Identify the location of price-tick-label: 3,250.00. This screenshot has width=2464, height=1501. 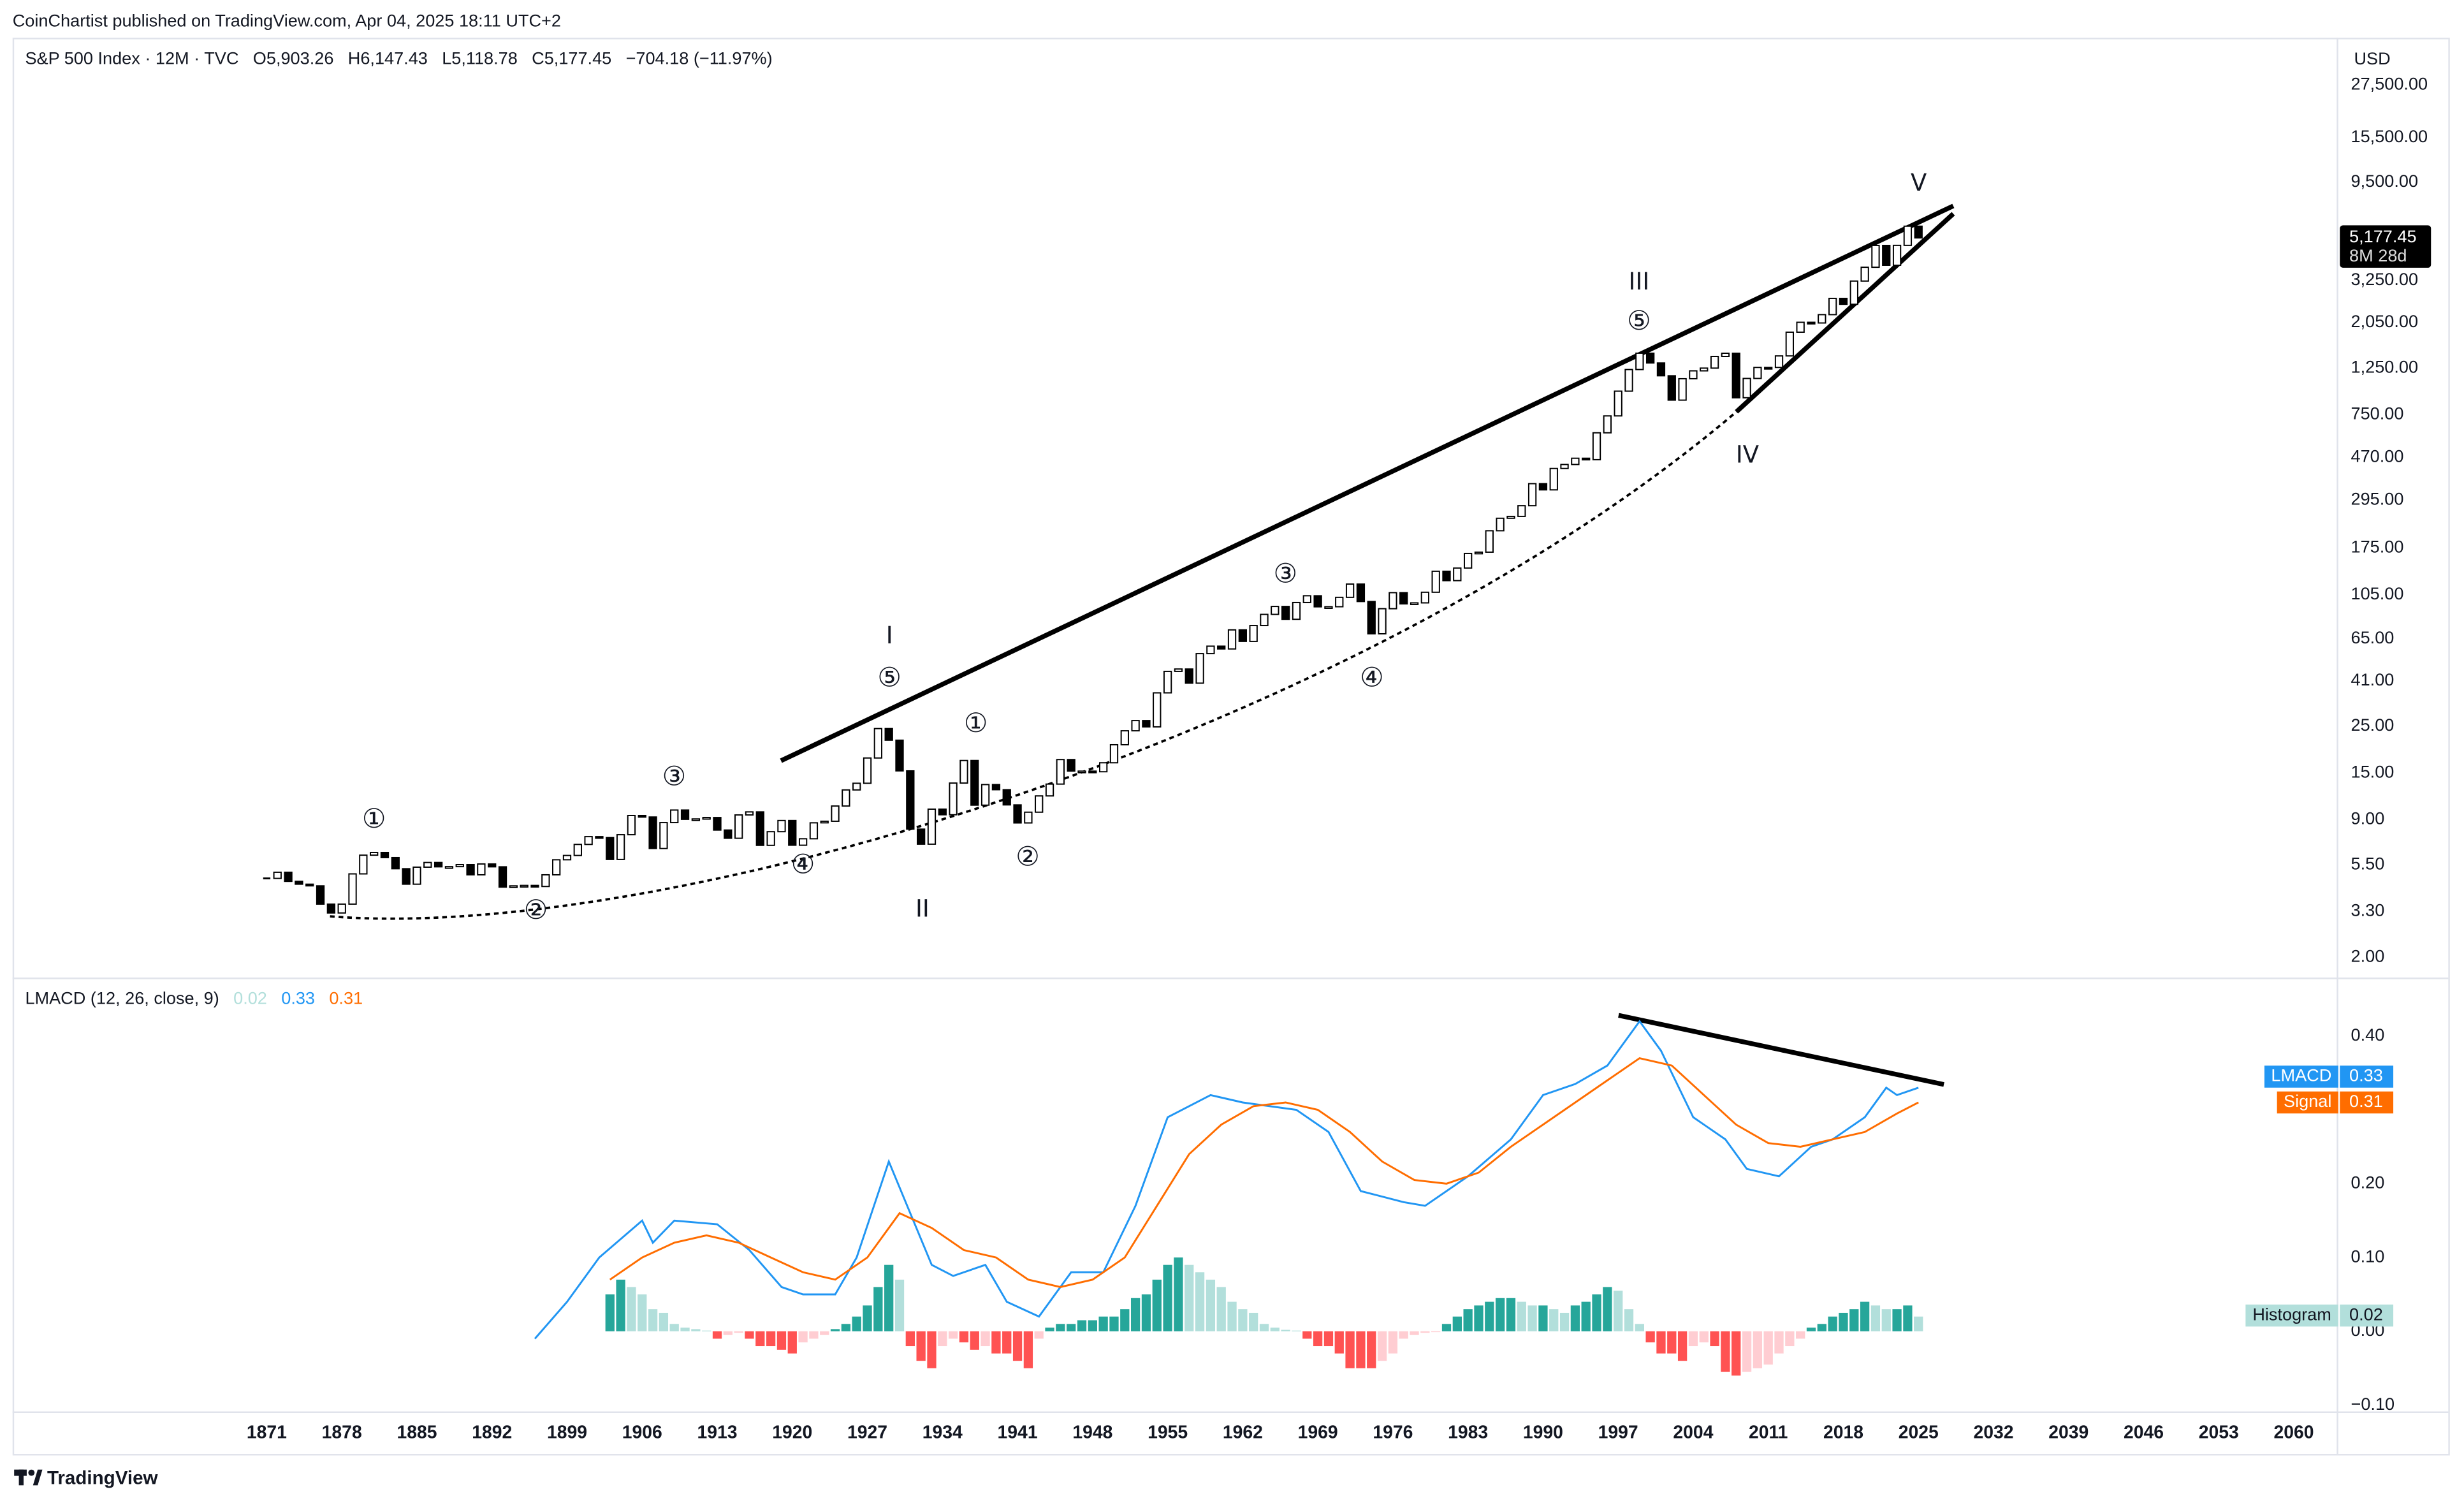
(2385, 279).